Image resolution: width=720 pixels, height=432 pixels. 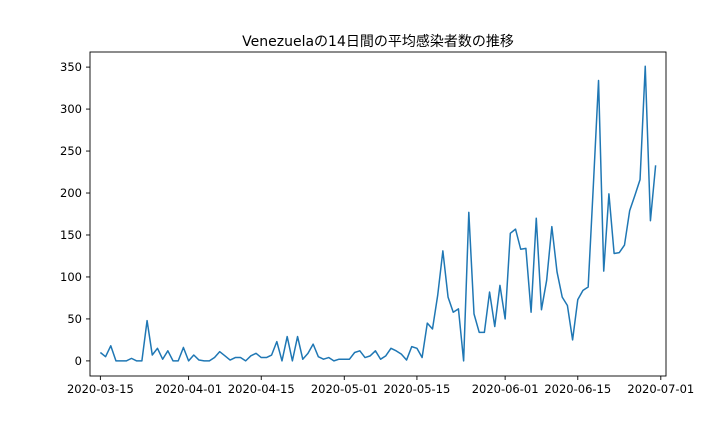 What do you see at coordinates (78, 361) in the screenshot?
I see `y-tick-label: 0` at bounding box center [78, 361].